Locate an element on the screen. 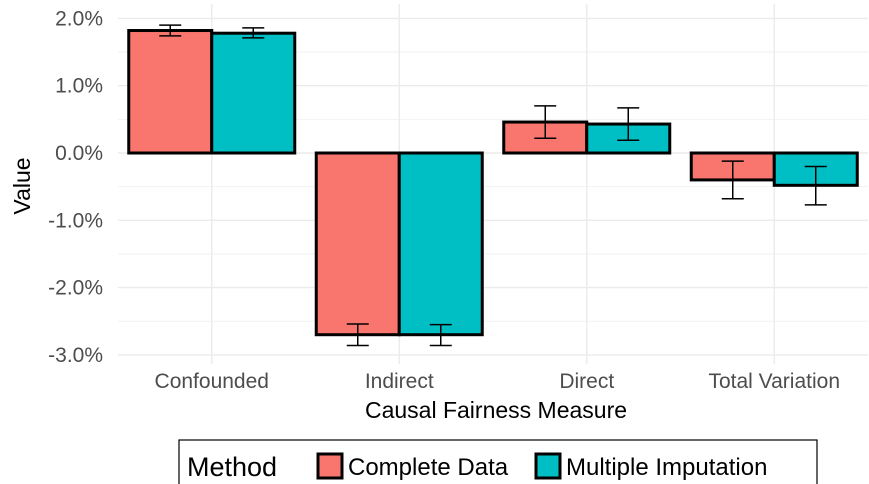 The height and width of the screenshot is (484, 869). y-tick-label: 2.0% is located at coordinates (79, 18).